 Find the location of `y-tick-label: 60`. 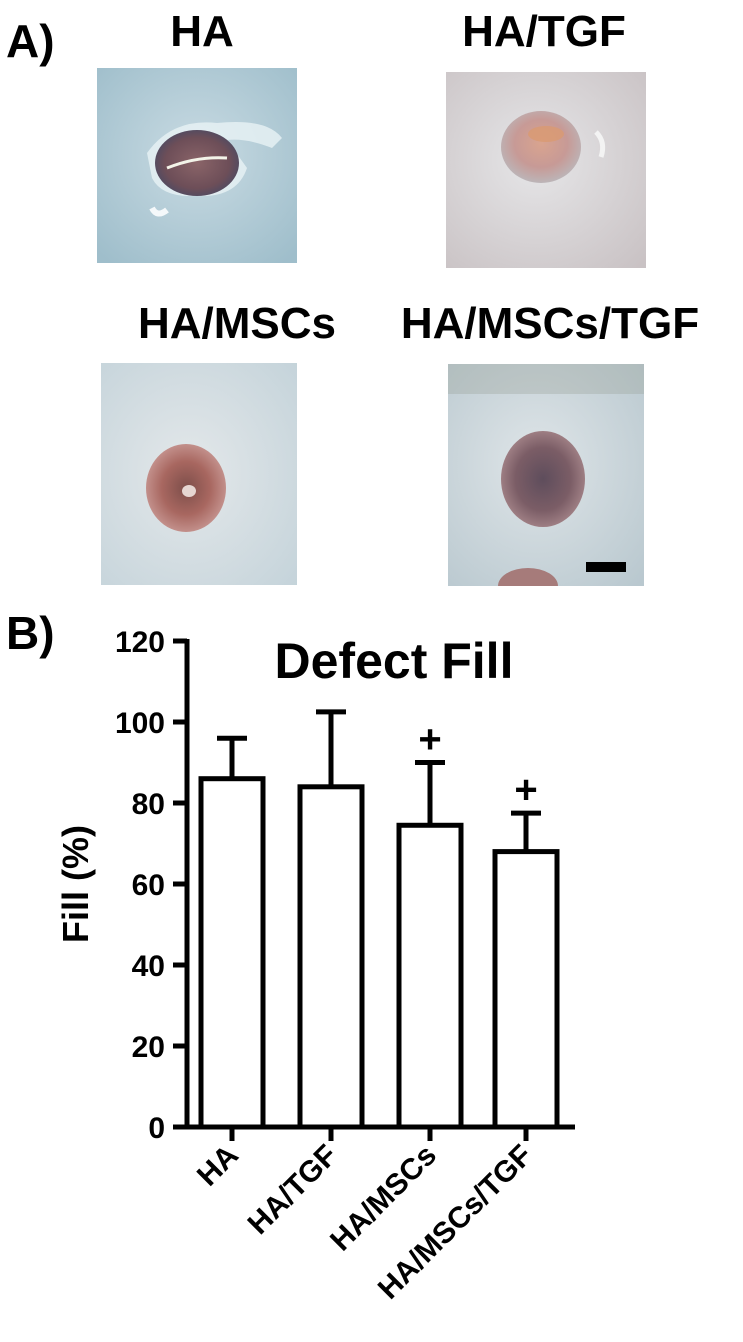

y-tick-label: 60 is located at coordinates (148, 885).